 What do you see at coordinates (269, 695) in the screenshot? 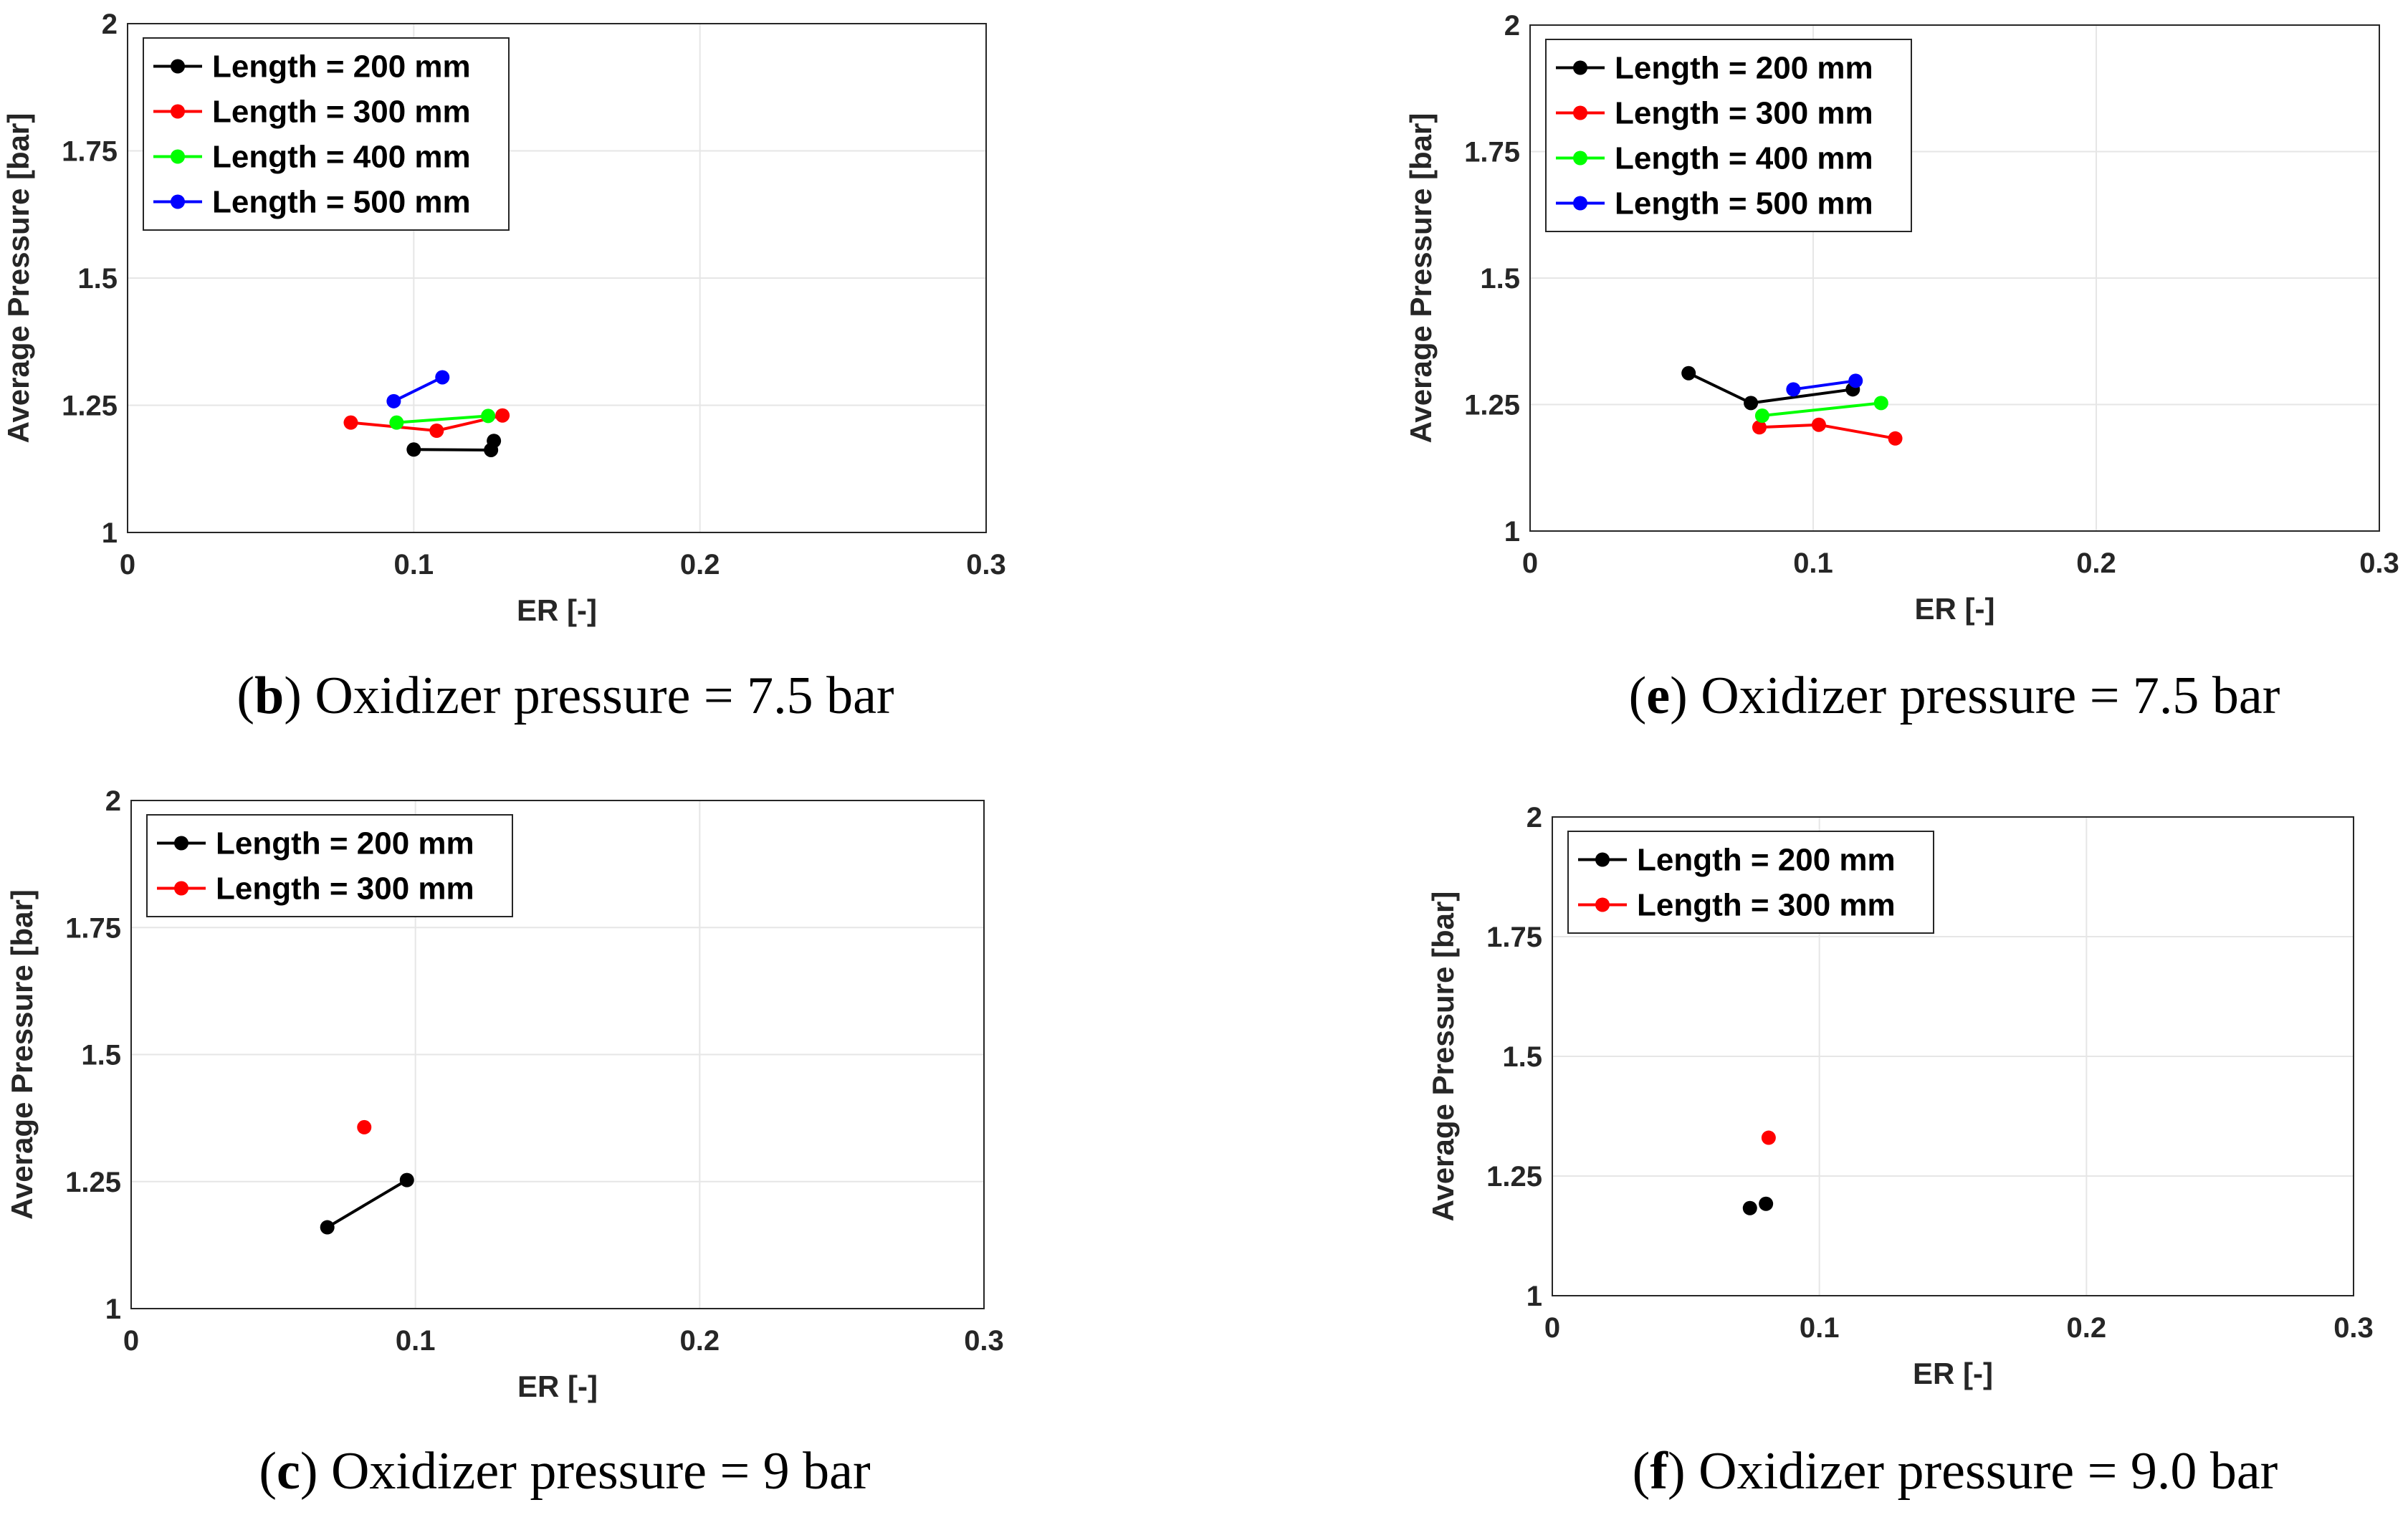
I see `caption-letter: b` at bounding box center [269, 695].